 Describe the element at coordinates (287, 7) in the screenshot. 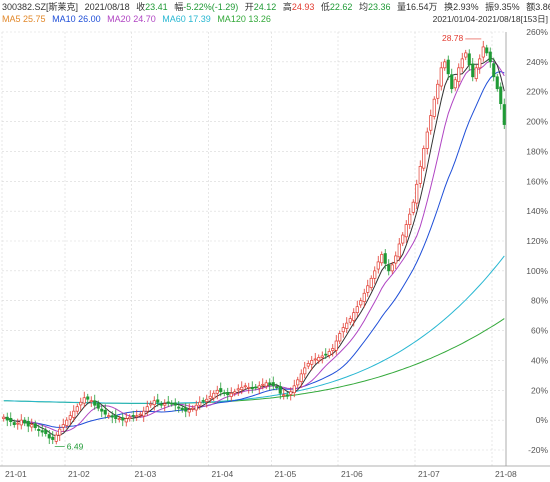

I see `high-label: 高` at that location.